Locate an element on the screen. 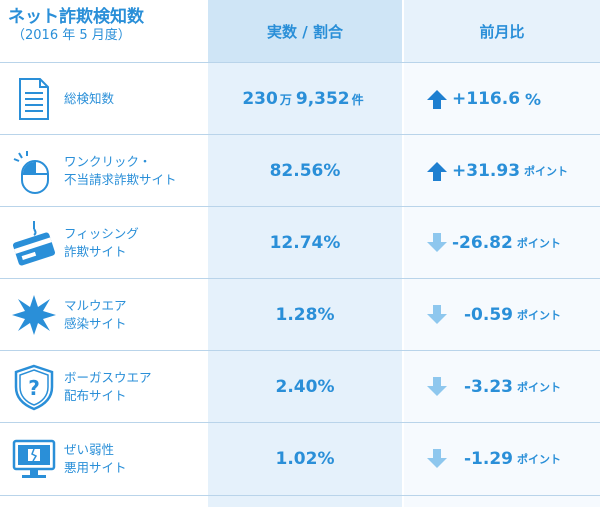 This screenshot has height=507, width=600. row-label: 総検知数 is located at coordinates (134, 99).